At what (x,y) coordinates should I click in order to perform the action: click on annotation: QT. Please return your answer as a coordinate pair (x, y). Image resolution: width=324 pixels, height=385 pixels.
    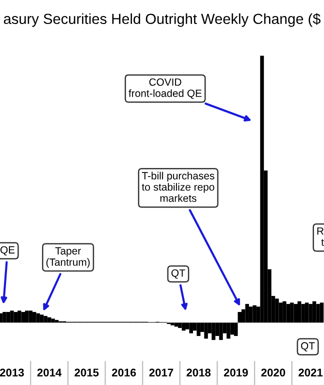
    Looking at the image, I should click on (178, 274).